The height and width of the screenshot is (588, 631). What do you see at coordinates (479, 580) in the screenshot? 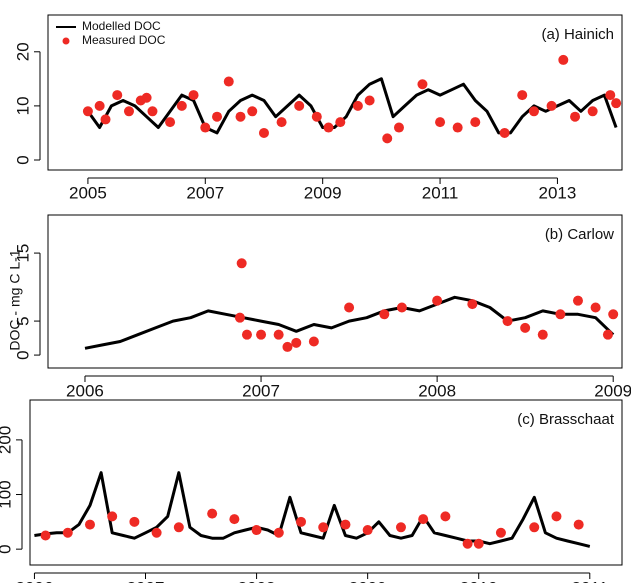
I see `x-tick-label: 2010` at bounding box center [479, 580].